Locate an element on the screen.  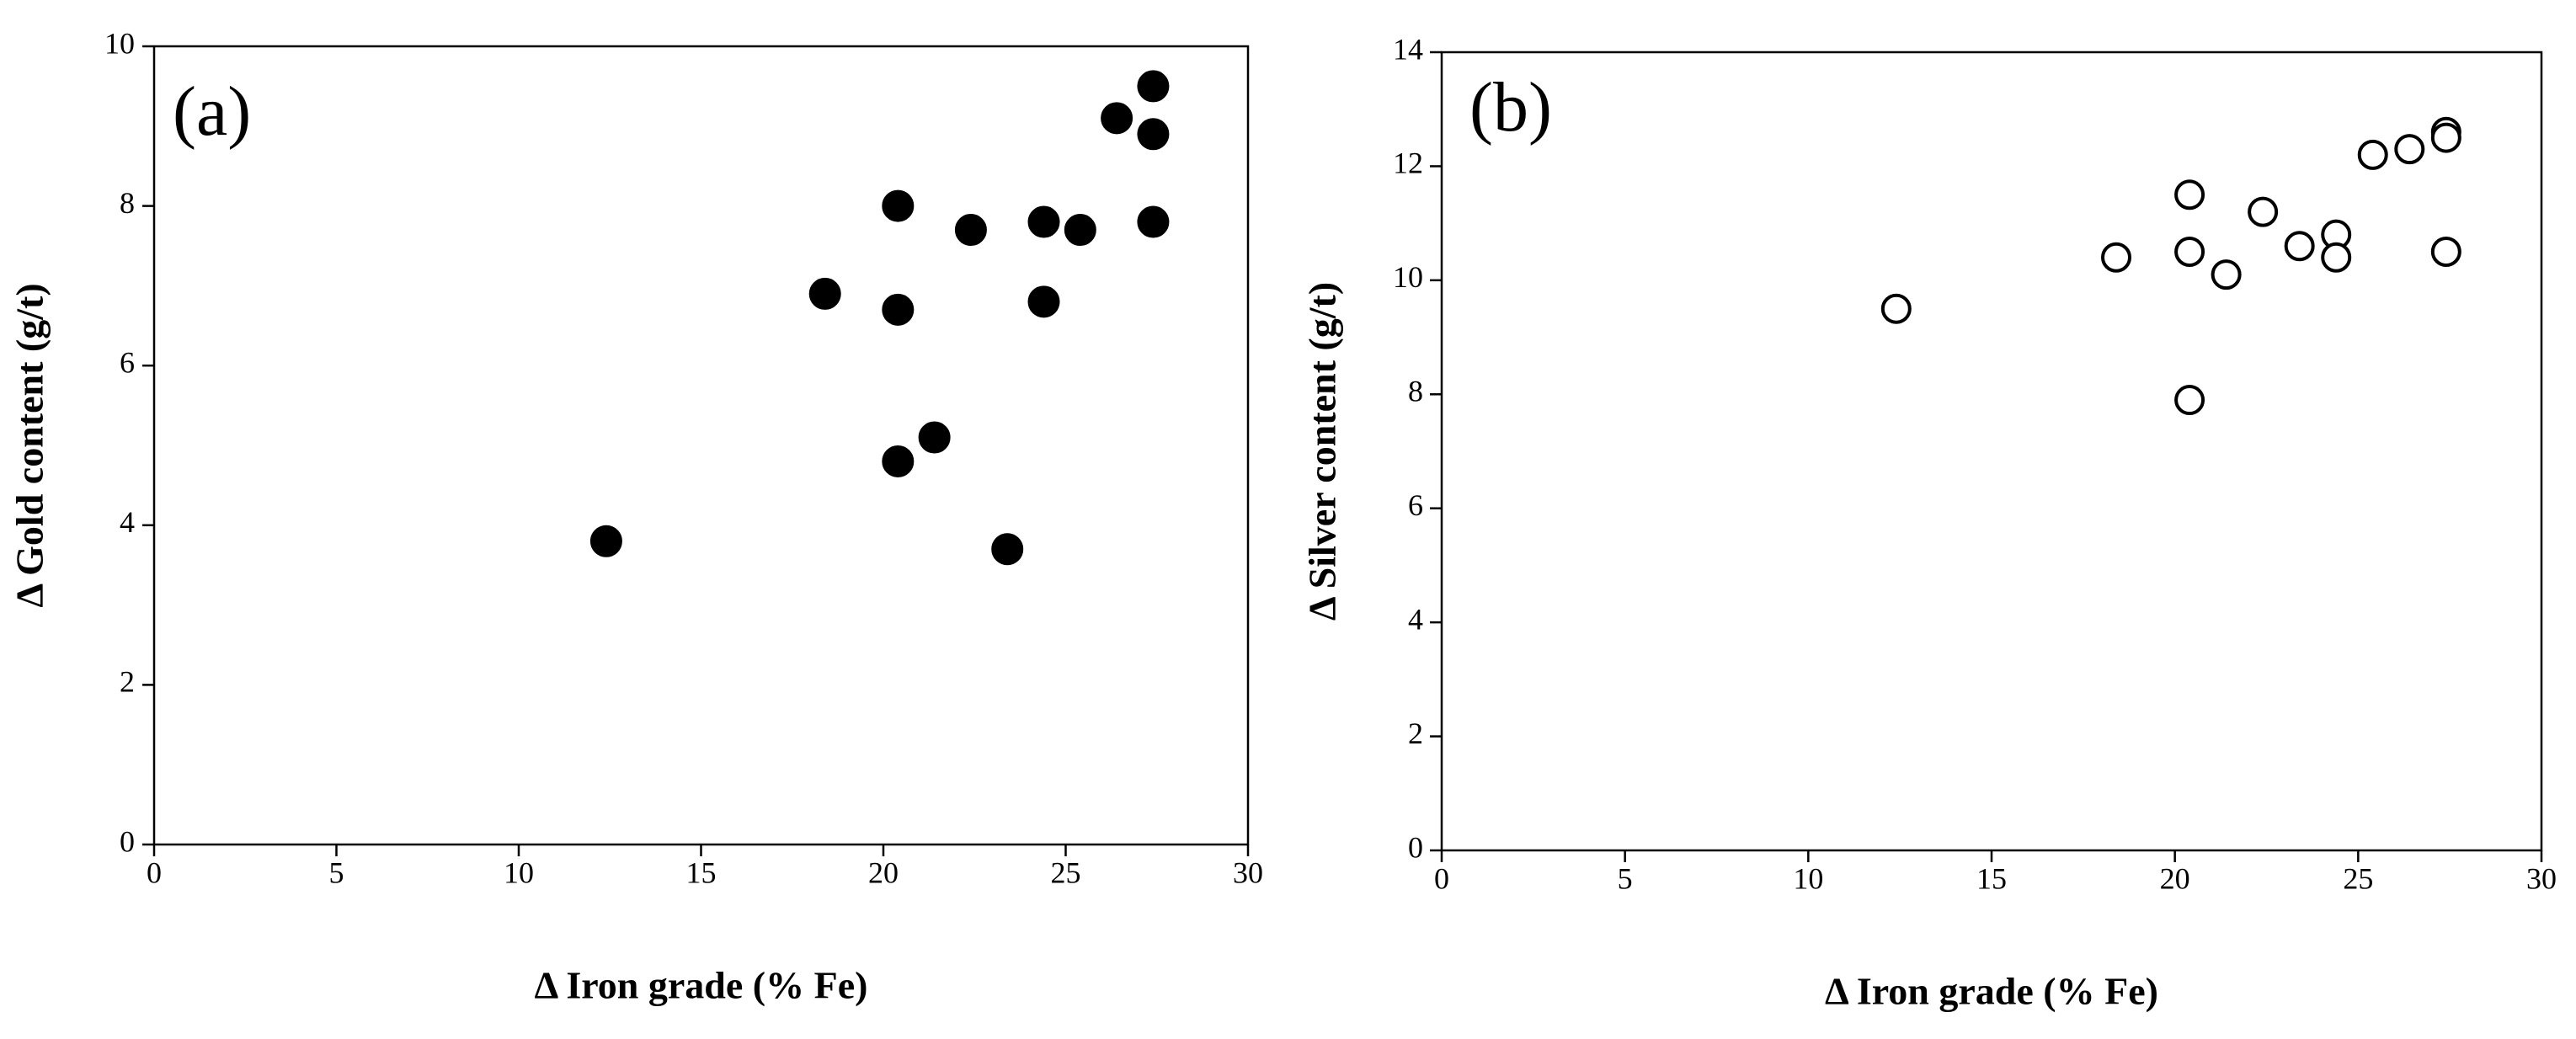
y-tick-label: 14 is located at coordinates (1408, 49).